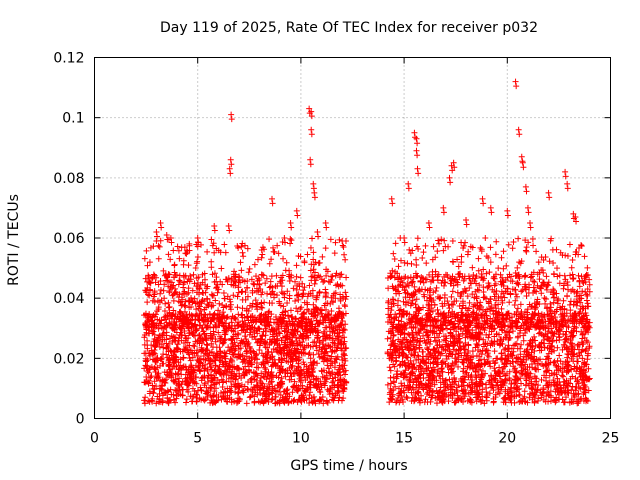 This screenshot has height=480, width=640. I want to click on x-tick-label: 10, so click(301, 439).